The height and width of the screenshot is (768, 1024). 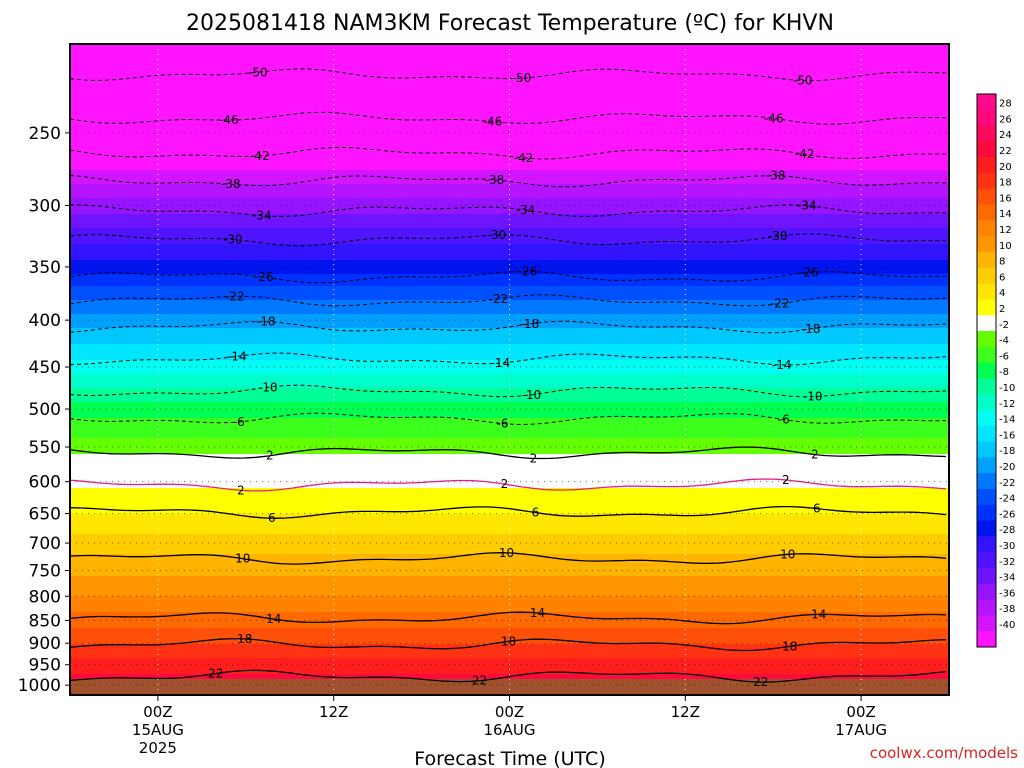 What do you see at coordinates (1007, 483) in the screenshot?
I see `colorbar-label: -22` at bounding box center [1007, 483].